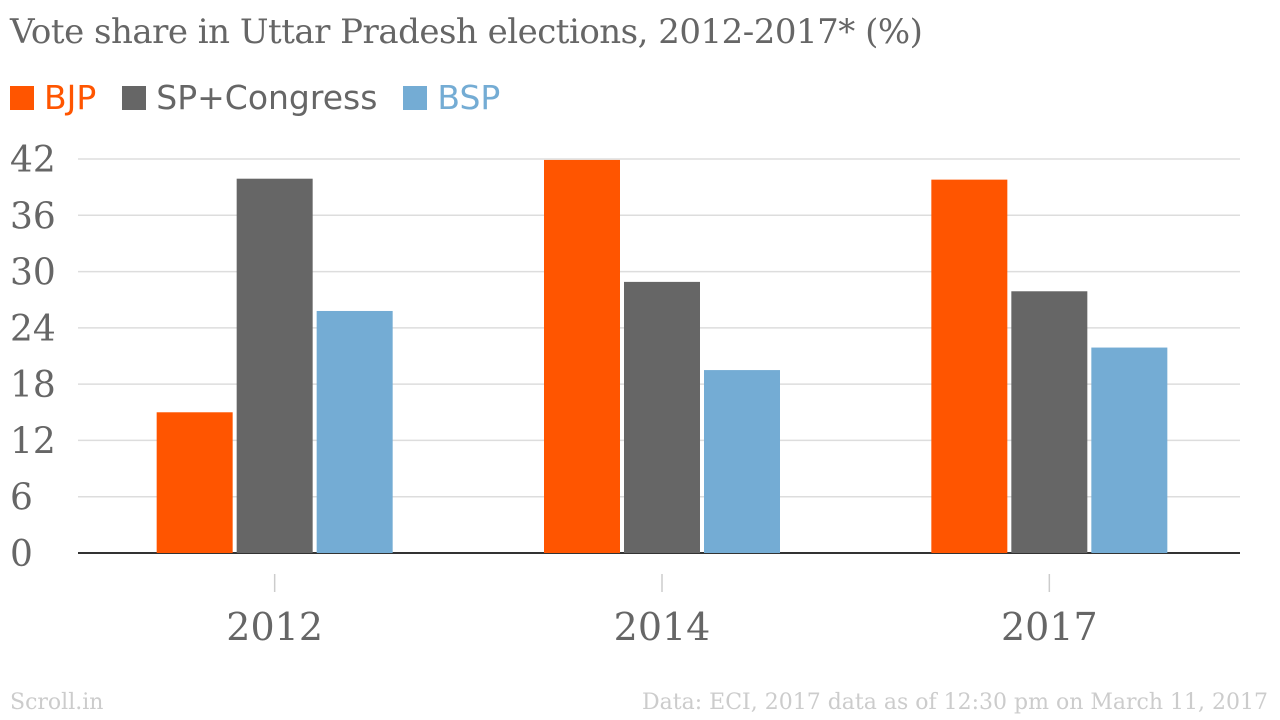 Image resolution: width=1280 pixels, height=720 pixels. Describe the element at coordinates (582, 356) in the screenshot. I see `bar-bjp-2014` at that location.